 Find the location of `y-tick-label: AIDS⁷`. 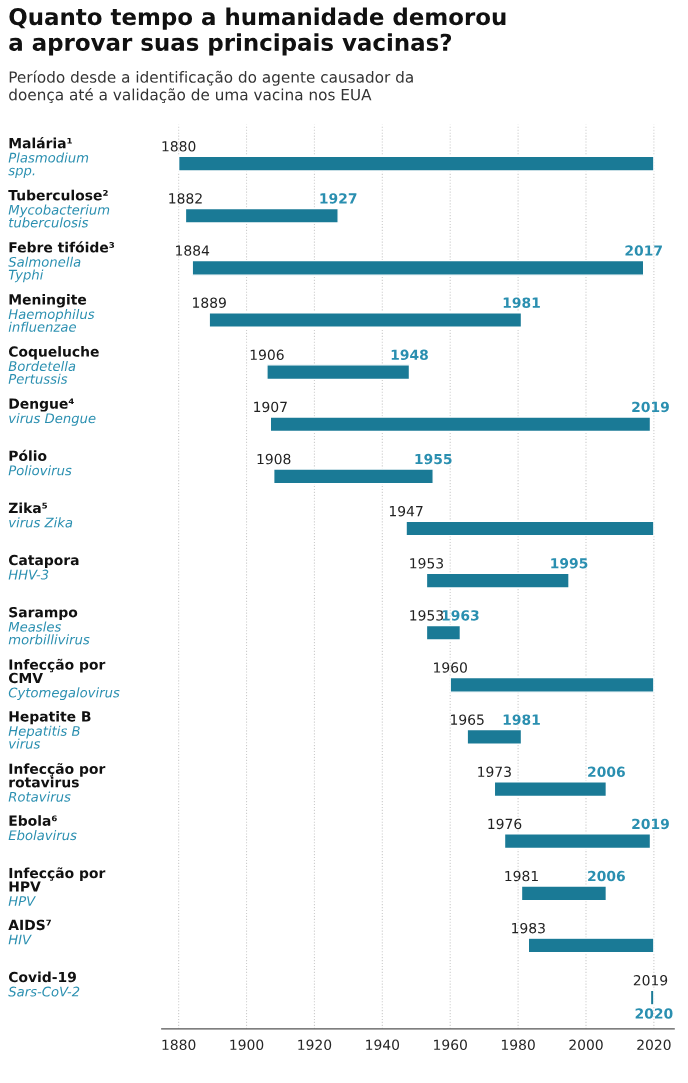

y-tick-label: AIDS⁷ is located at coordinates (29, 925).